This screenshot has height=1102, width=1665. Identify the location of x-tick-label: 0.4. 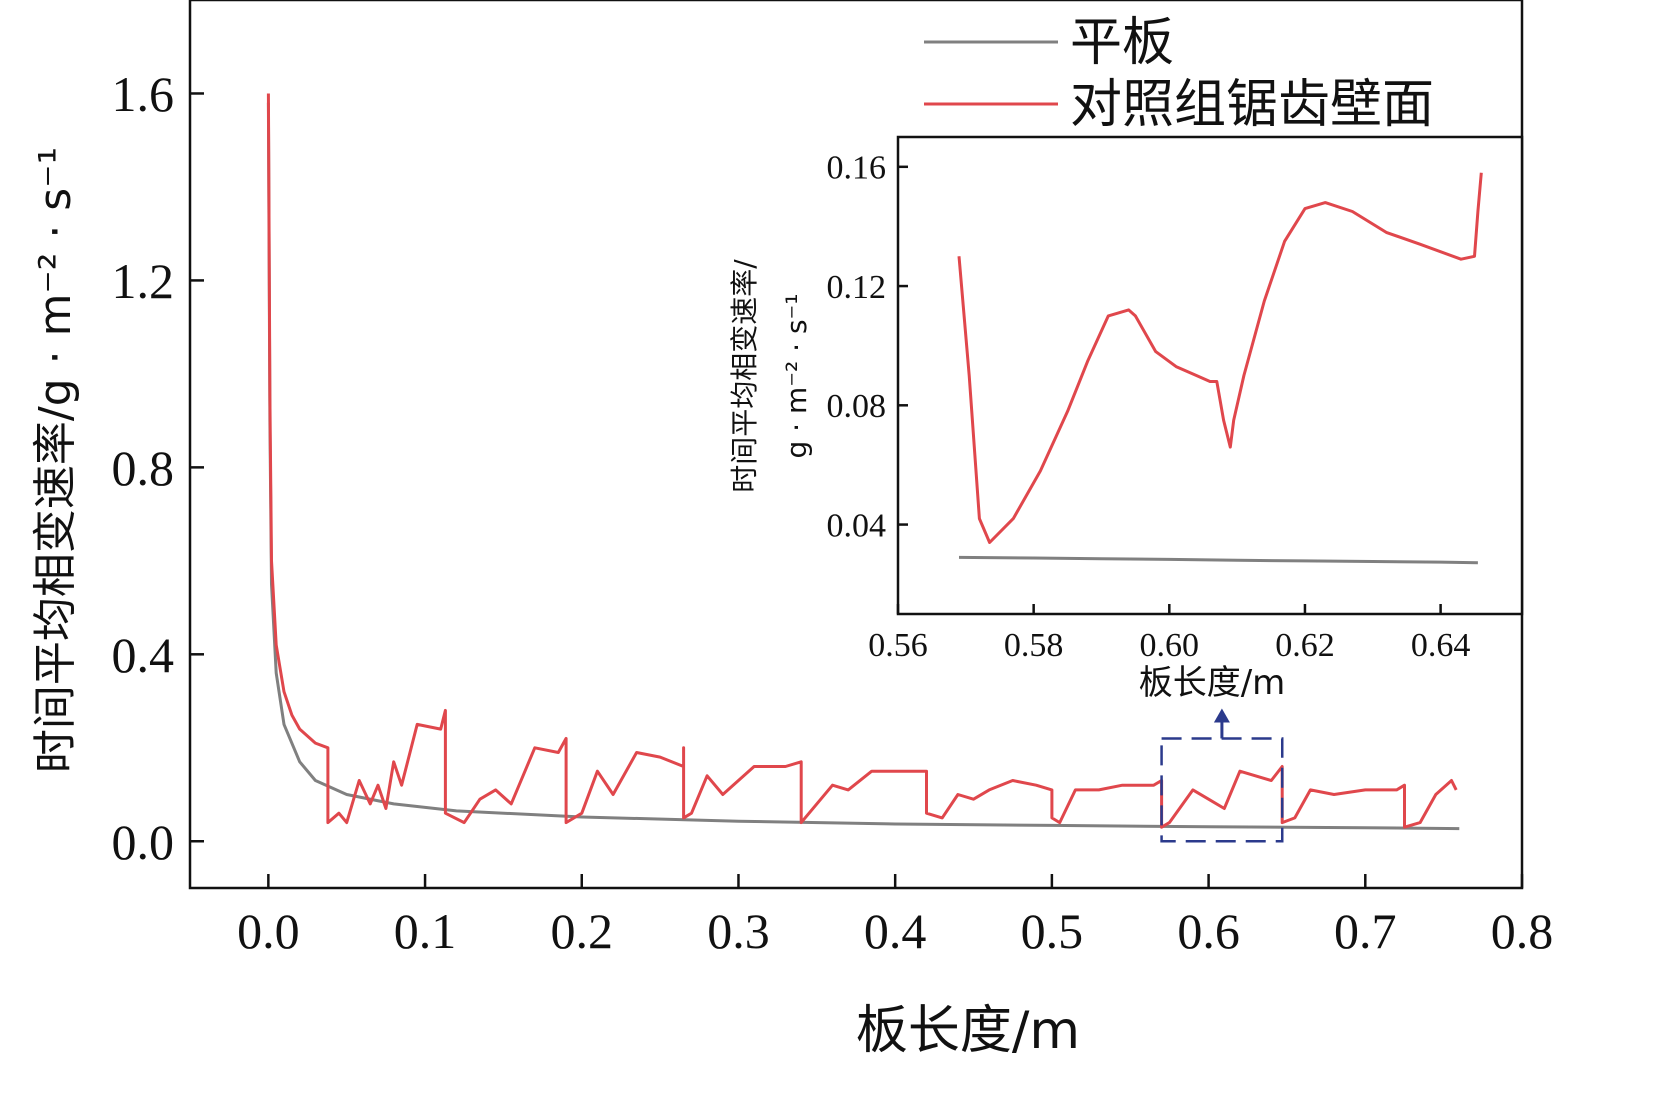
(895, 931).